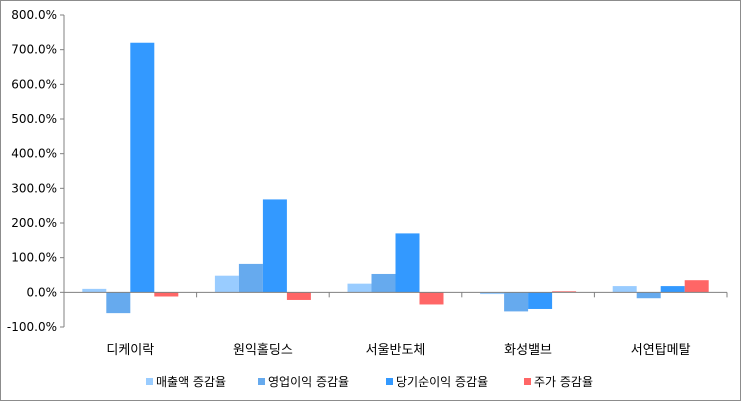 The width and height of the screenshot is (743, 403). I want to click on y-tick-label: 500.0%, so click(34, 119).